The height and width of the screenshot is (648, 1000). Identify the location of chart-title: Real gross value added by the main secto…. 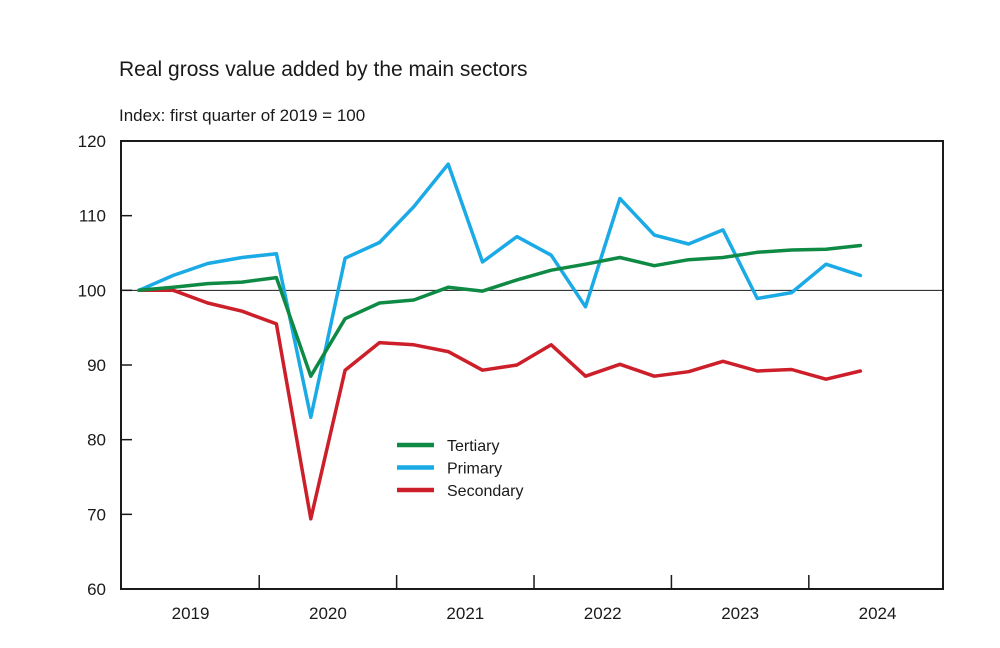
(323, 69).